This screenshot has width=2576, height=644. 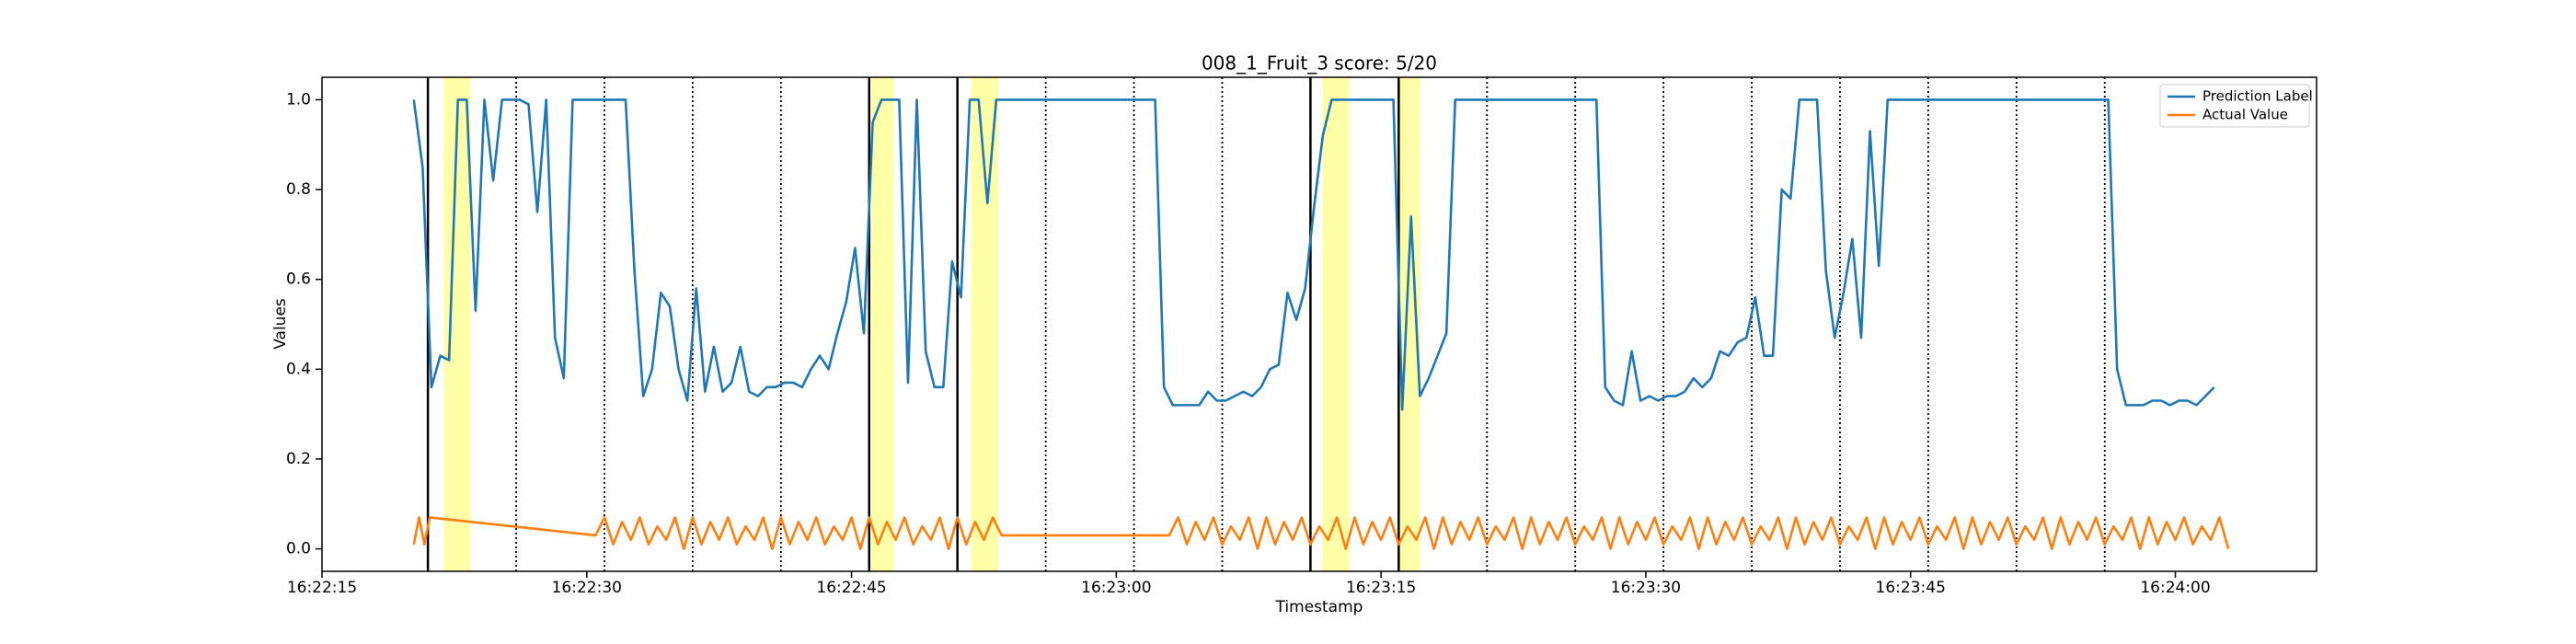 I want to click on x-tick-label: 16:23:15, so click(x=1381, y=588).